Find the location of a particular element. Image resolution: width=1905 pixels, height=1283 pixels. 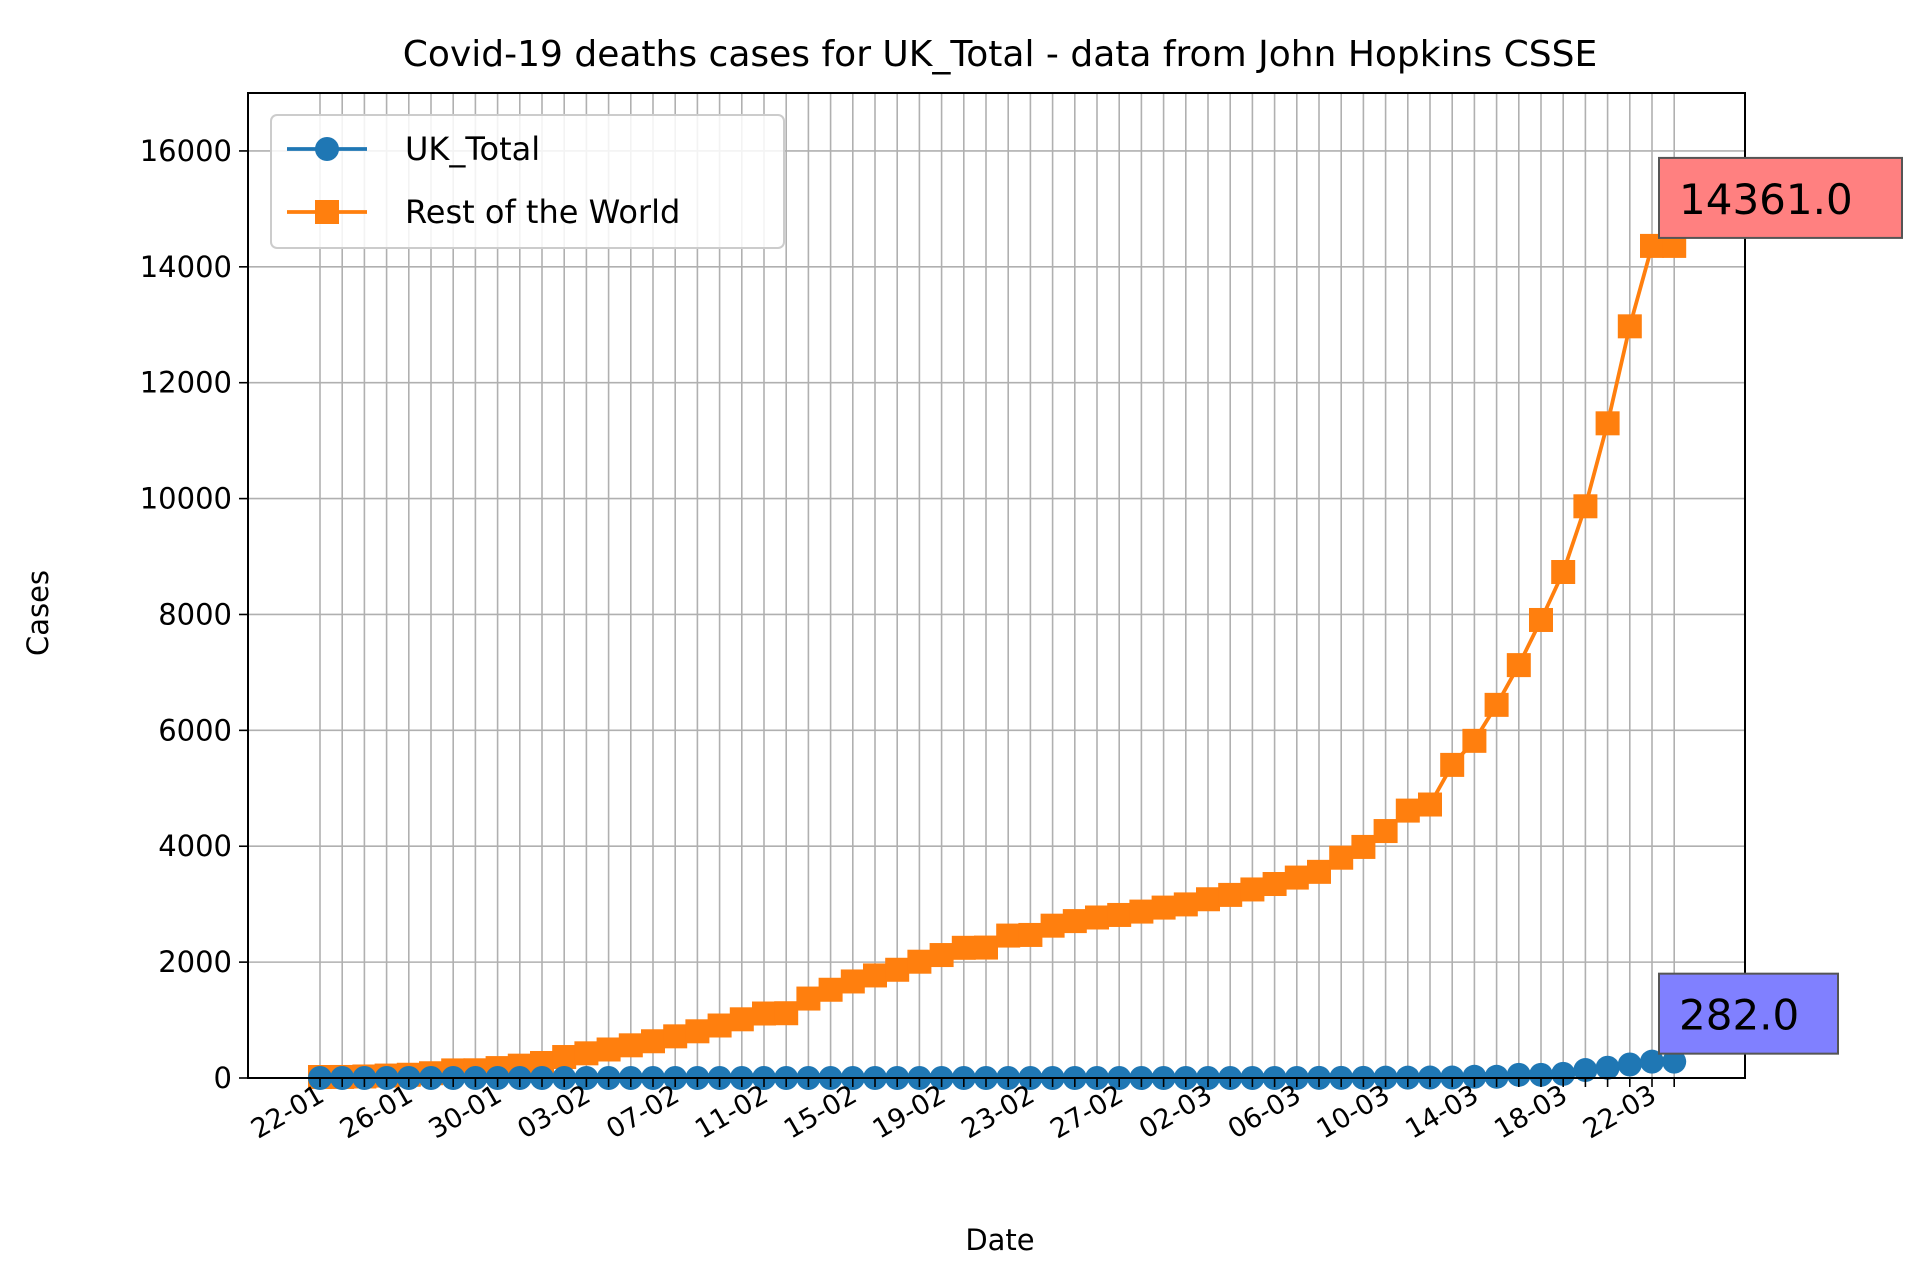

y-axis-label: Cases is located at coordinates (38, 613).